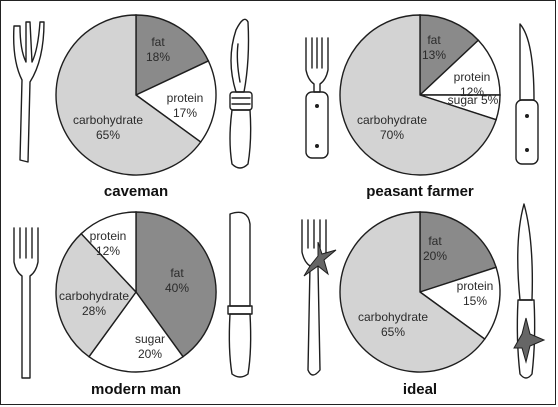 This screenshot has width=558, height=407. I want to click on wooden-knife-icon, so click(527, 94).